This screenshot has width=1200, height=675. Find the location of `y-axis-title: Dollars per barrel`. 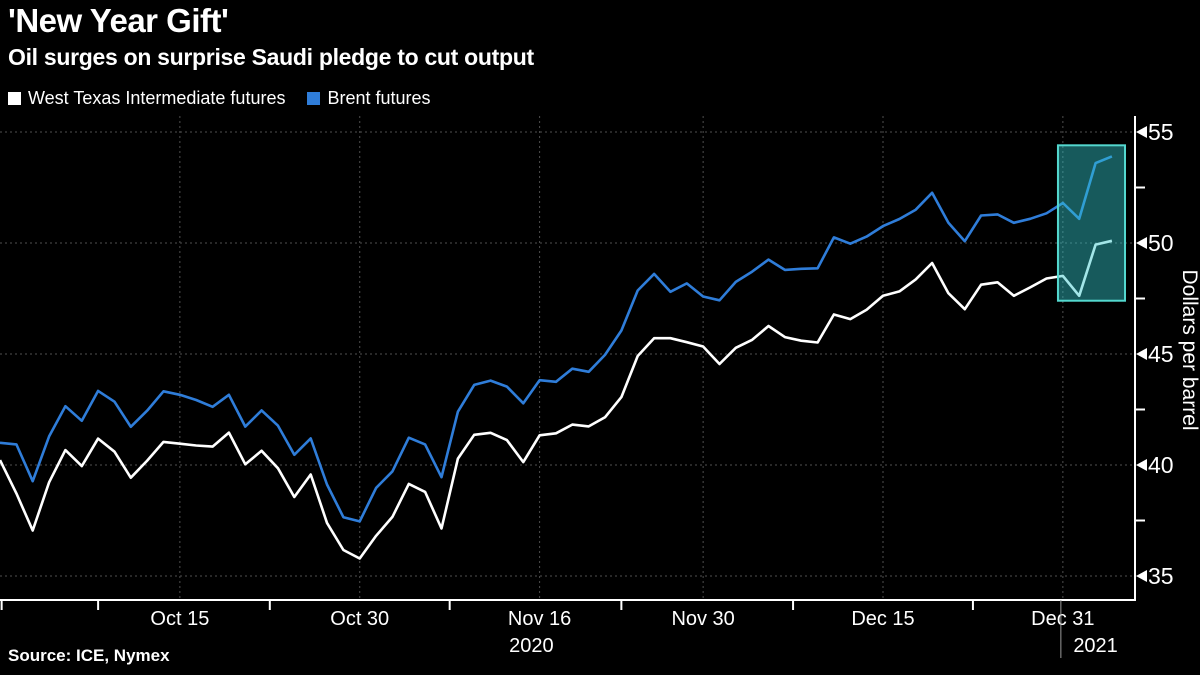

y-axis-title: Dollars per barrel is located at coordinates (1189, 349).